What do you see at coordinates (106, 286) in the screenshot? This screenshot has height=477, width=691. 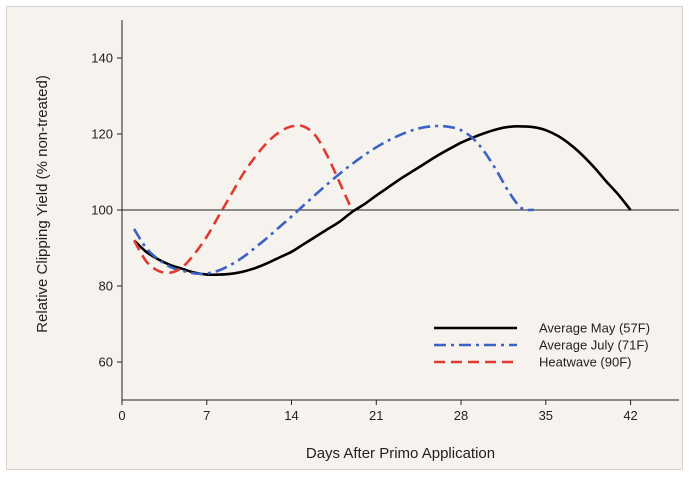 I see `y-tick-label: 80` at bounding box center [106, 286].